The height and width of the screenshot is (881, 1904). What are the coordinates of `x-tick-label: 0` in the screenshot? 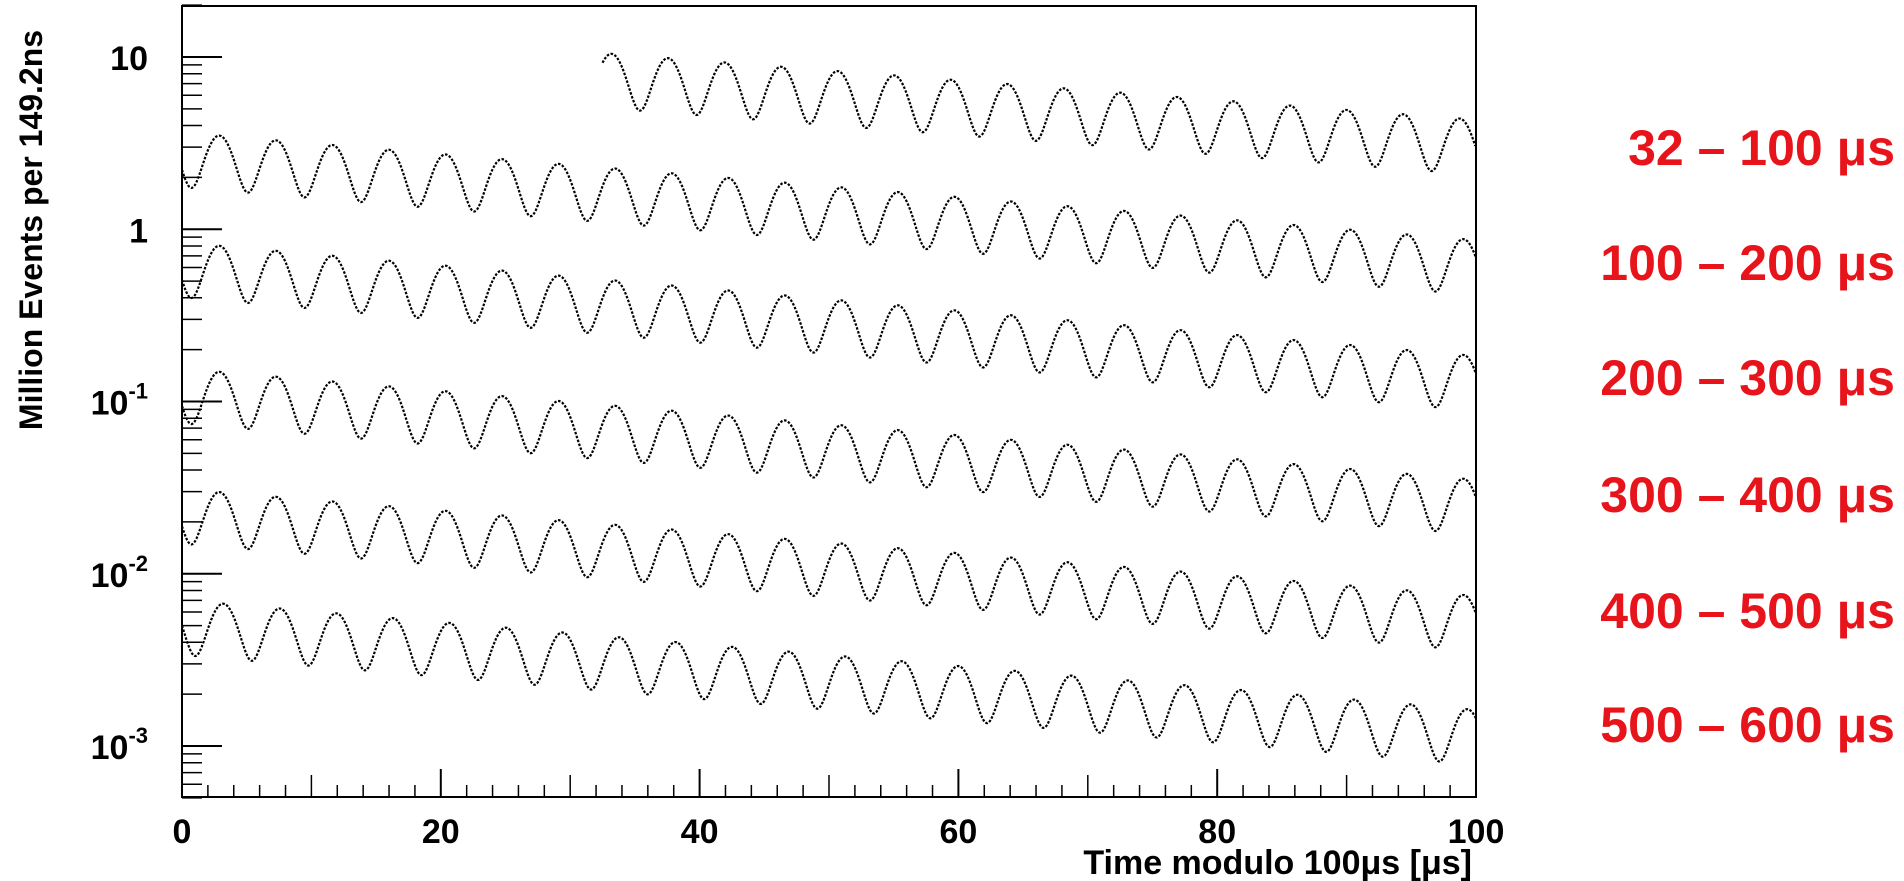 It's located at (182, 832).